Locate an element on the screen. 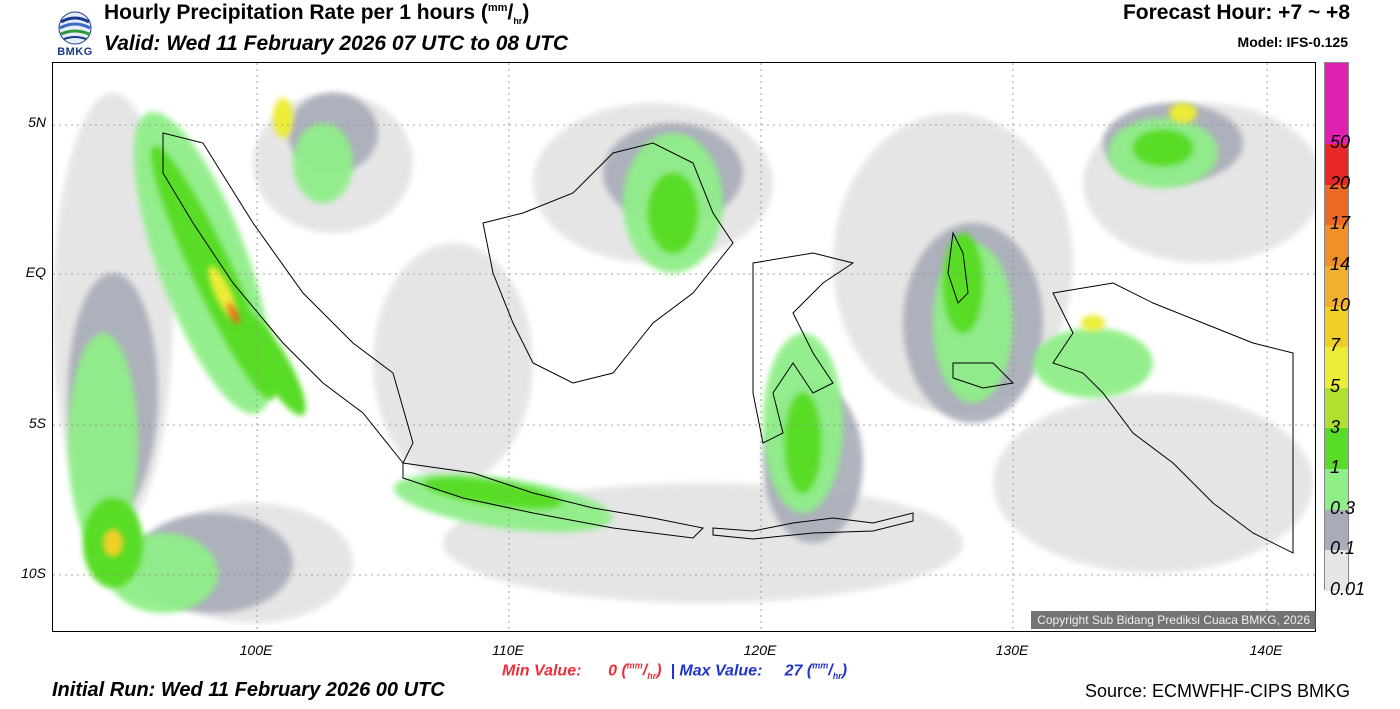  legend-label: 10 is located at coordinates (1340, 304).